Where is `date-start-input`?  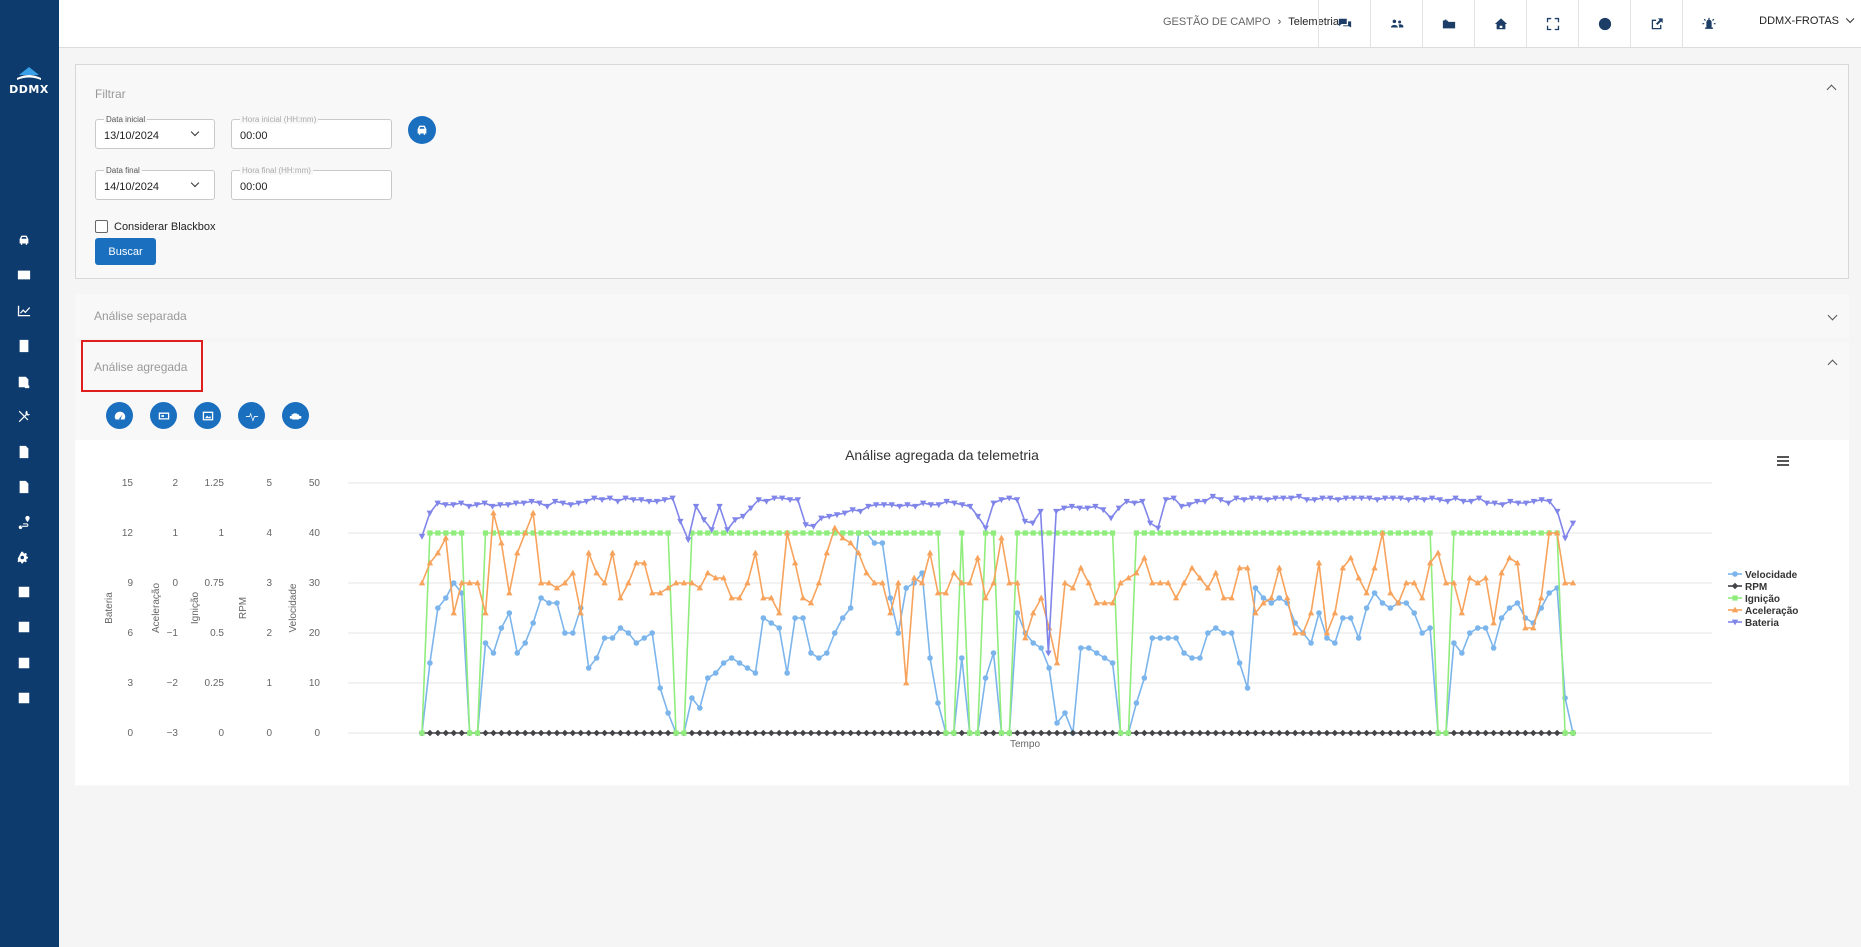 date-start-input is located at coordinates (164, 136).